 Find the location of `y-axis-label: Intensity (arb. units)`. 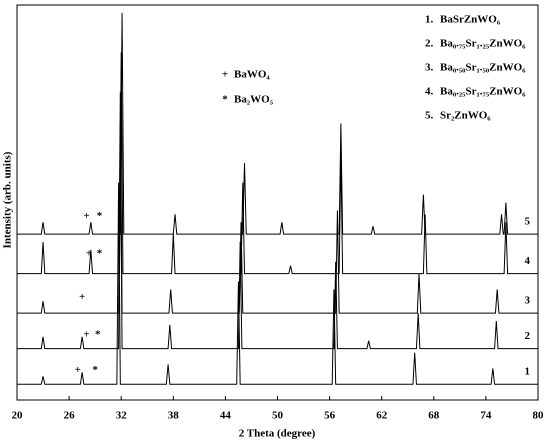

y-axis-label: Intensity (arb. units) is located at coordinates (8, 199).